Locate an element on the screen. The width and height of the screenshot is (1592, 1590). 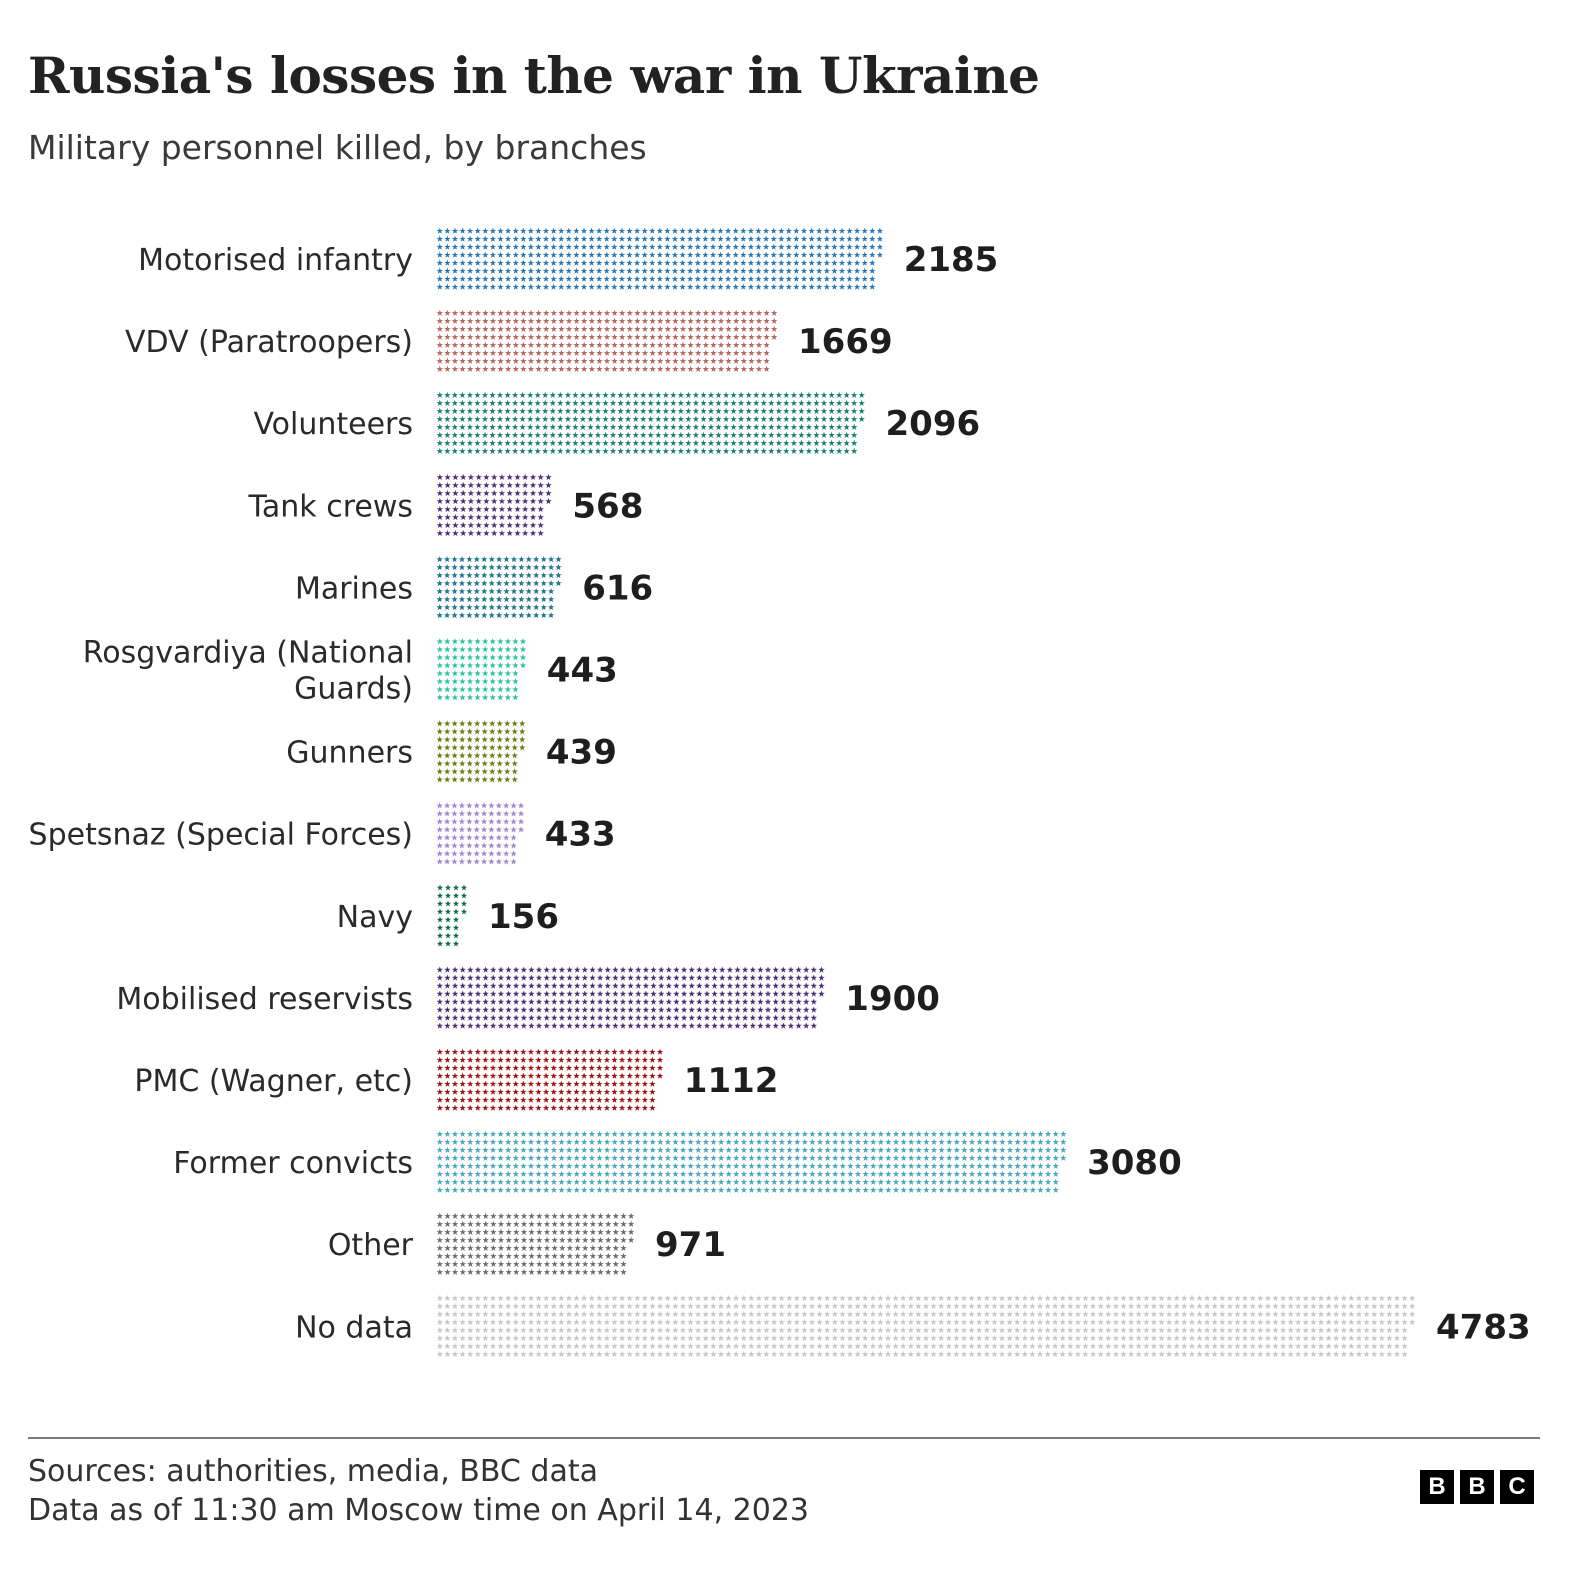
star-bar is located at coordinates (481, 751).